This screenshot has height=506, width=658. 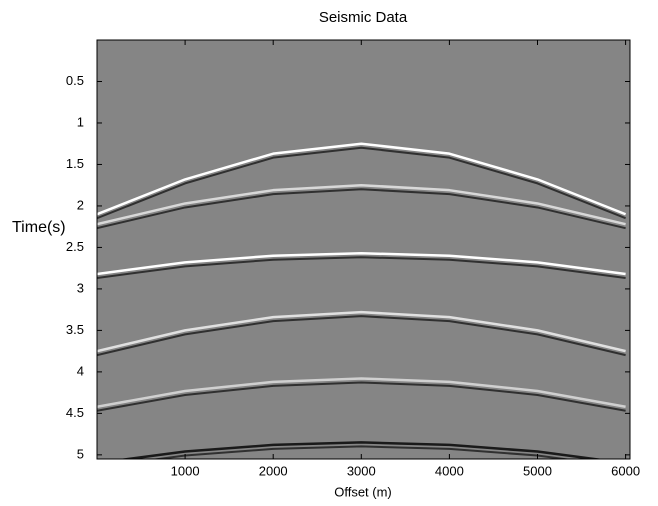 What do you see at coordinates (80, 121) in the screenshot?
I see `y-tick-label: 1` at bounding box center [80, 121].